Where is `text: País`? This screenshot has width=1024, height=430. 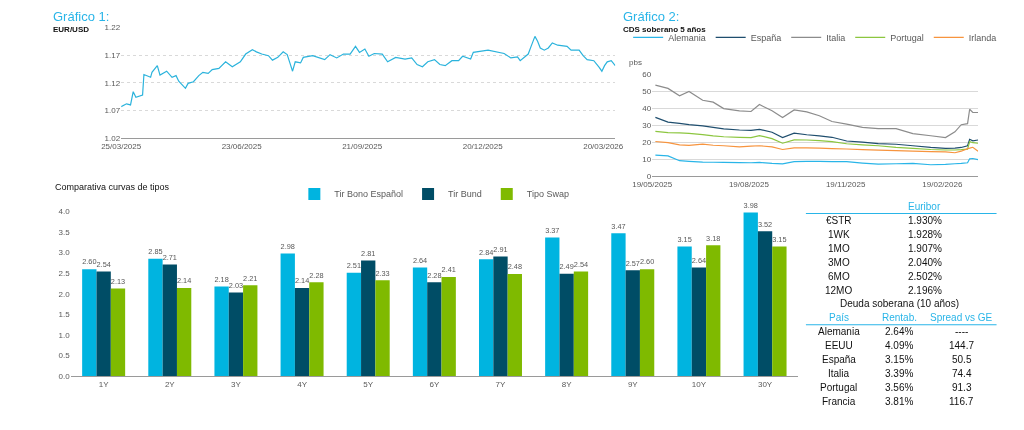
text: País is located at coordinates (839, 317).